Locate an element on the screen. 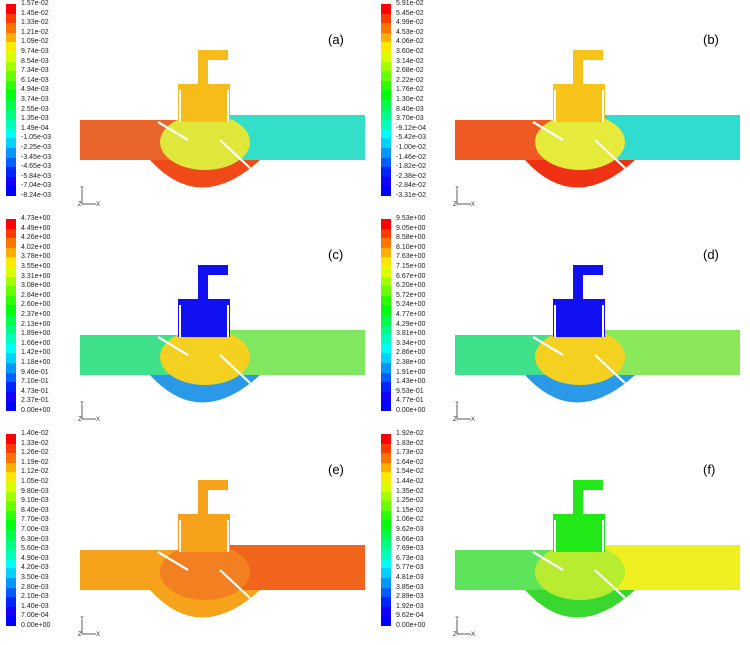 This screenshot has height=645, width=750. colorbar-tick-label: 1.49e-04 is located at coordinates (35, 128).